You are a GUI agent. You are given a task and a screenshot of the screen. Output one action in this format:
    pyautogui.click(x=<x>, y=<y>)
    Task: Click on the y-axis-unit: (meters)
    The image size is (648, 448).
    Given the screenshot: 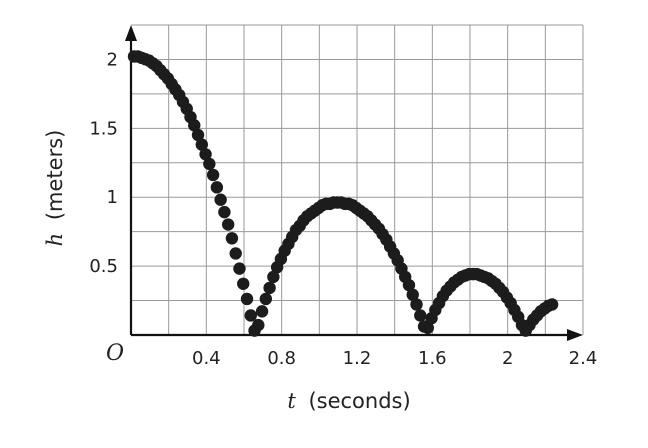 What is the action you would take?
    pyautogui.click(x=55, y=175)
    